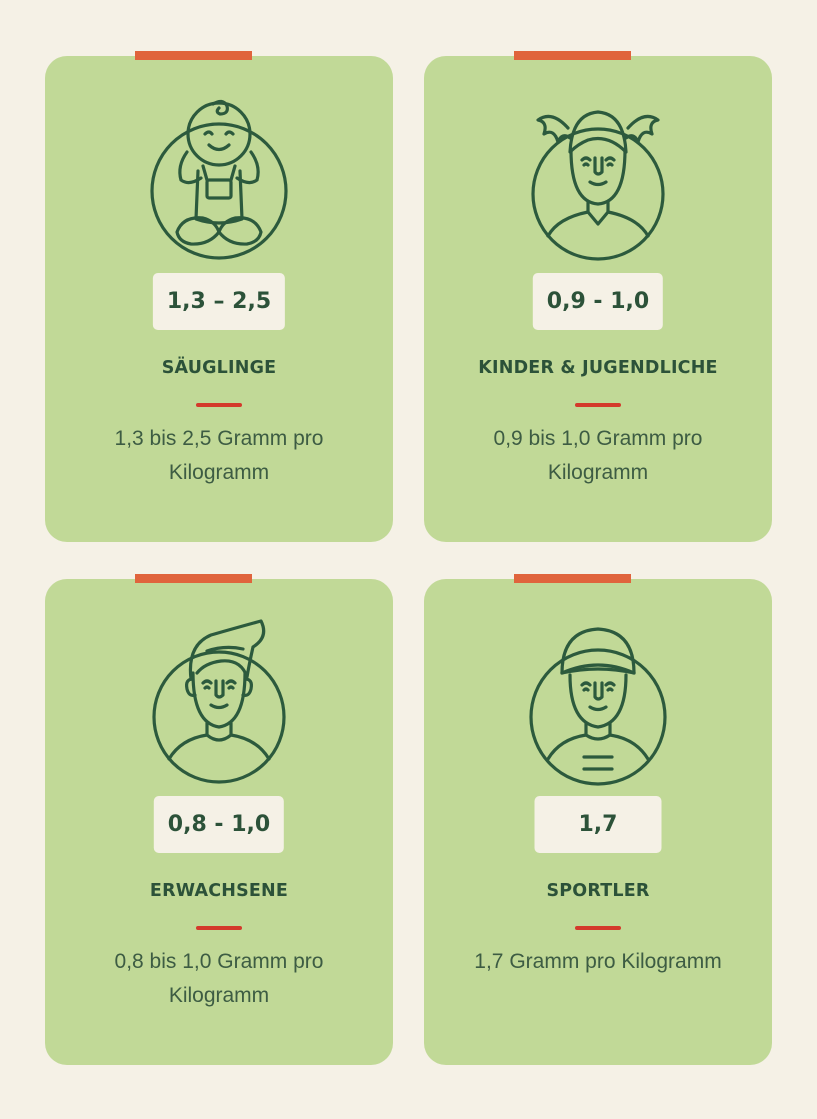 The width and height of the screenshot is (817, 1119). Describe the element at coordinates (598, 824) in the screenshot. I see `value-badge: 1,7` at that location.